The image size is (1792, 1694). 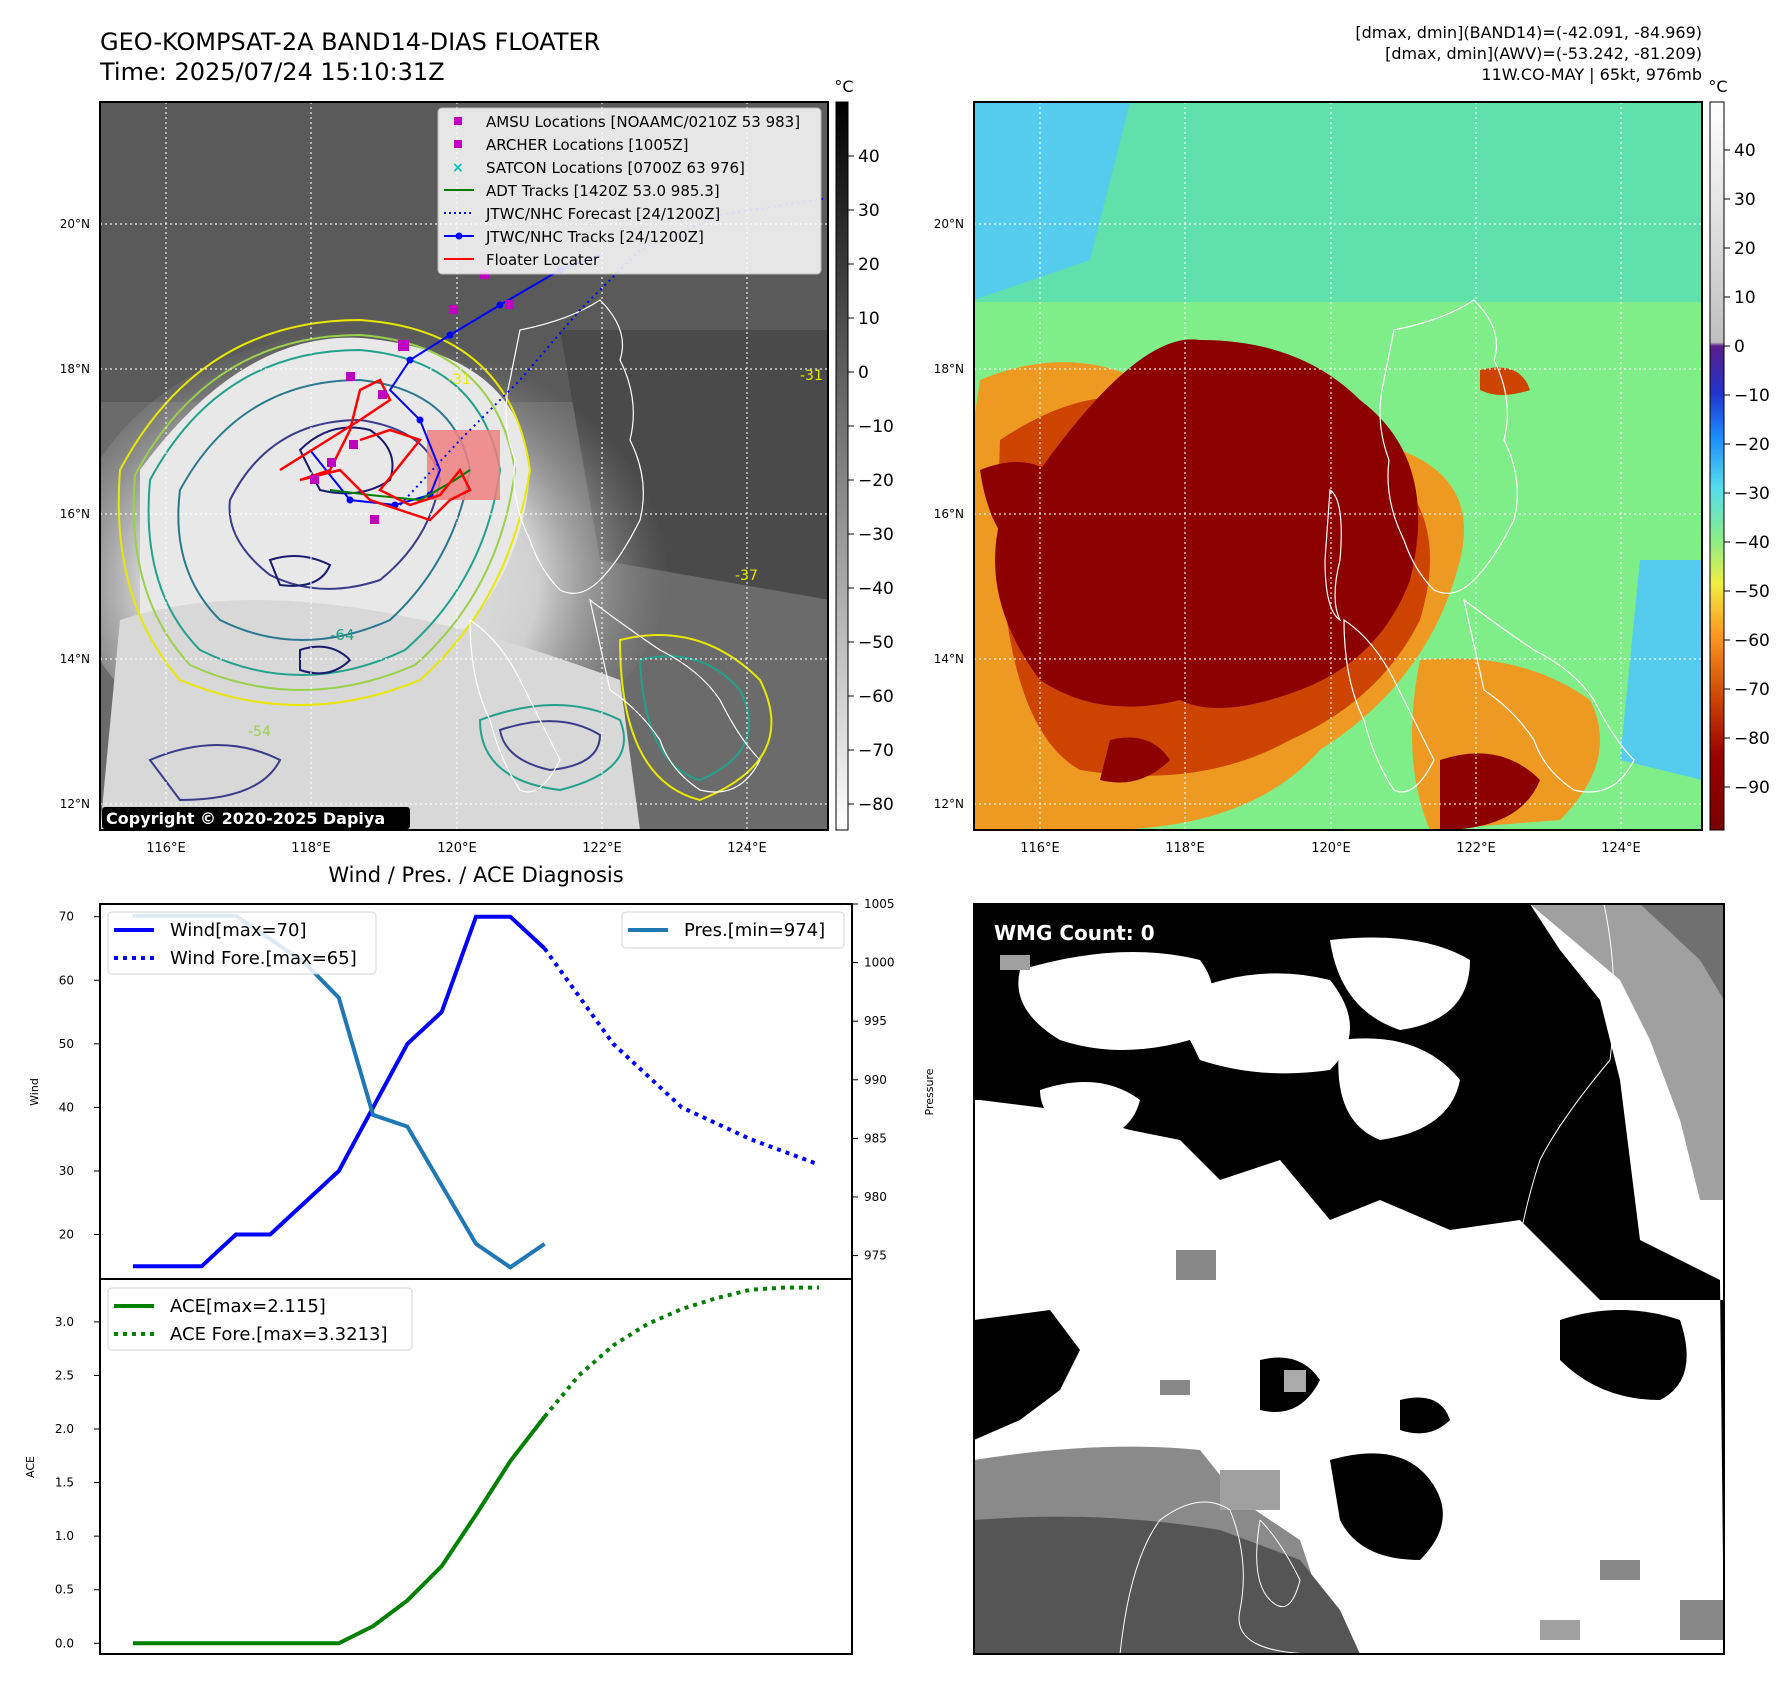 I want to click on wind-forecast-line, so click(x=681, y=1057).